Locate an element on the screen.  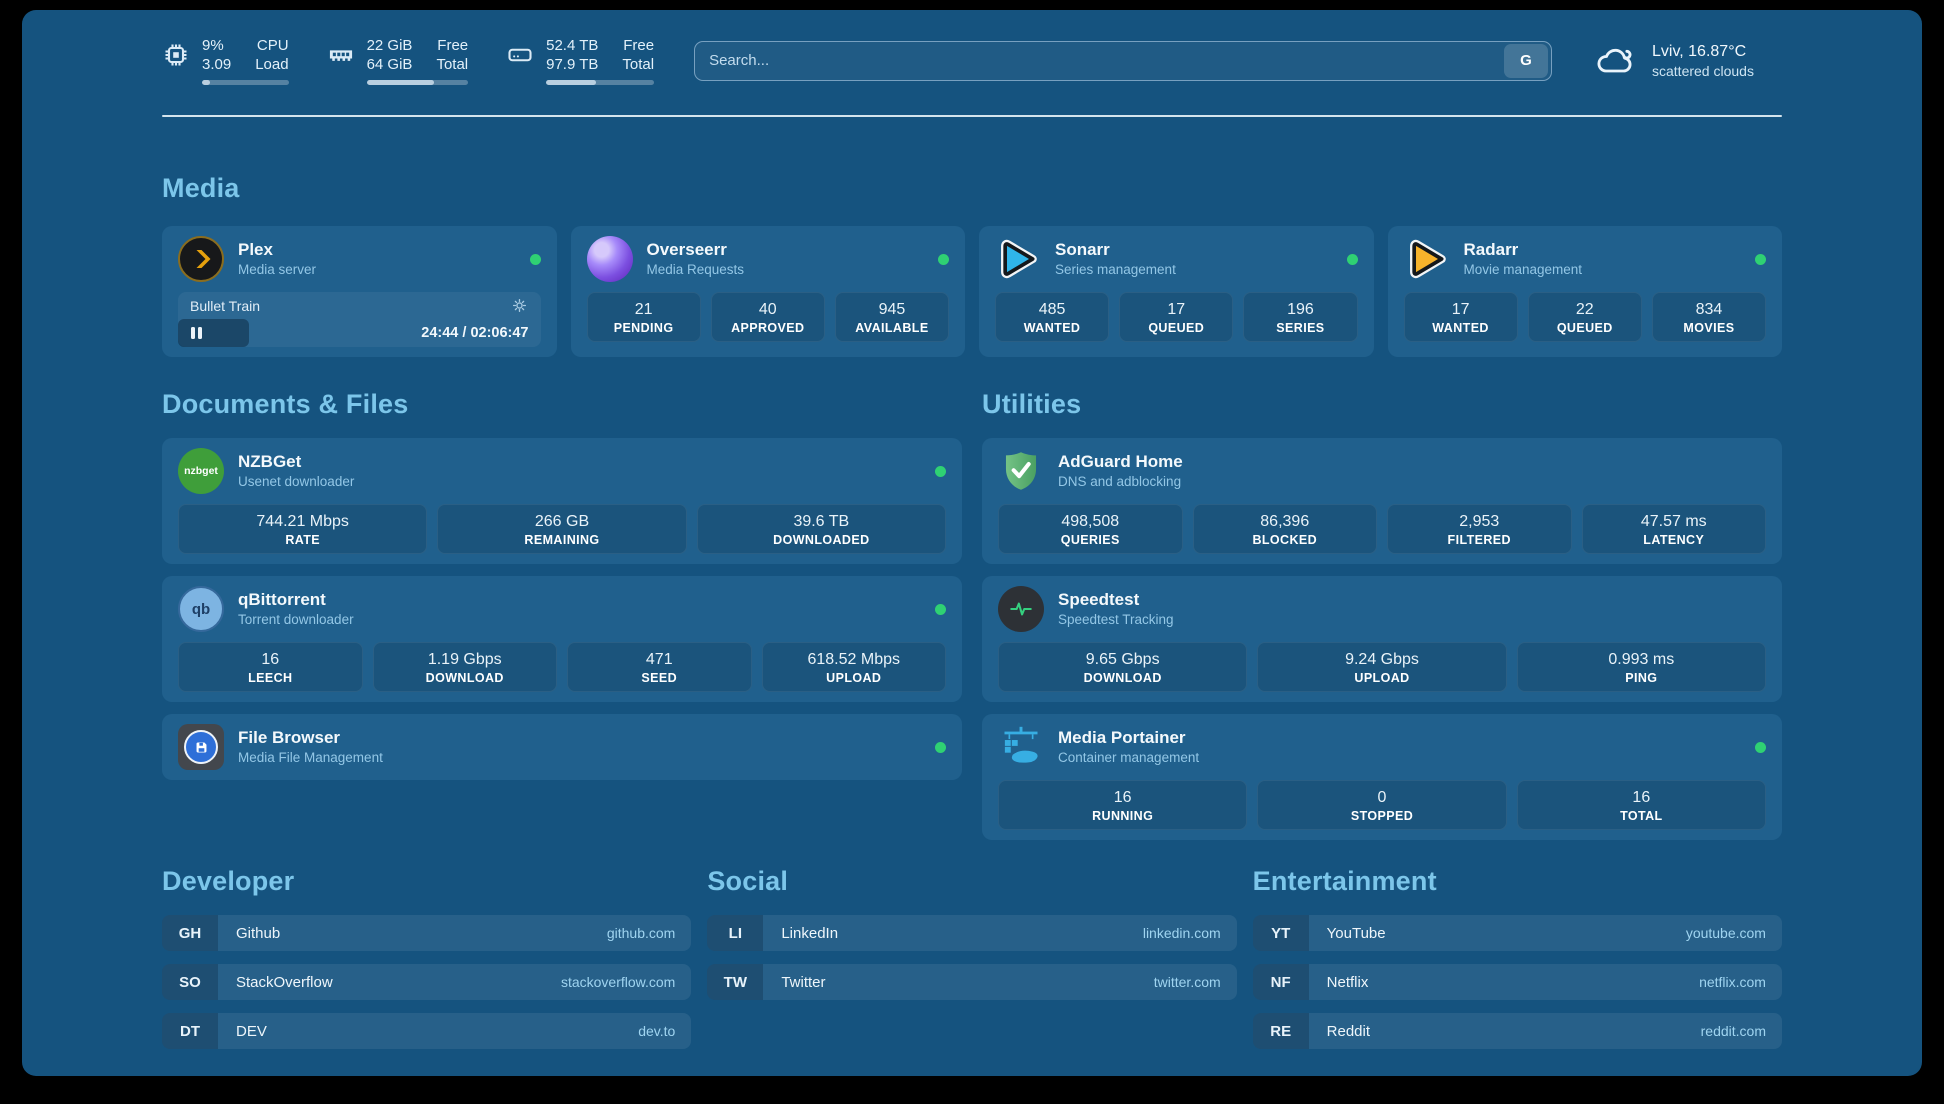
gear-icon is located at coordinates (519, 305).